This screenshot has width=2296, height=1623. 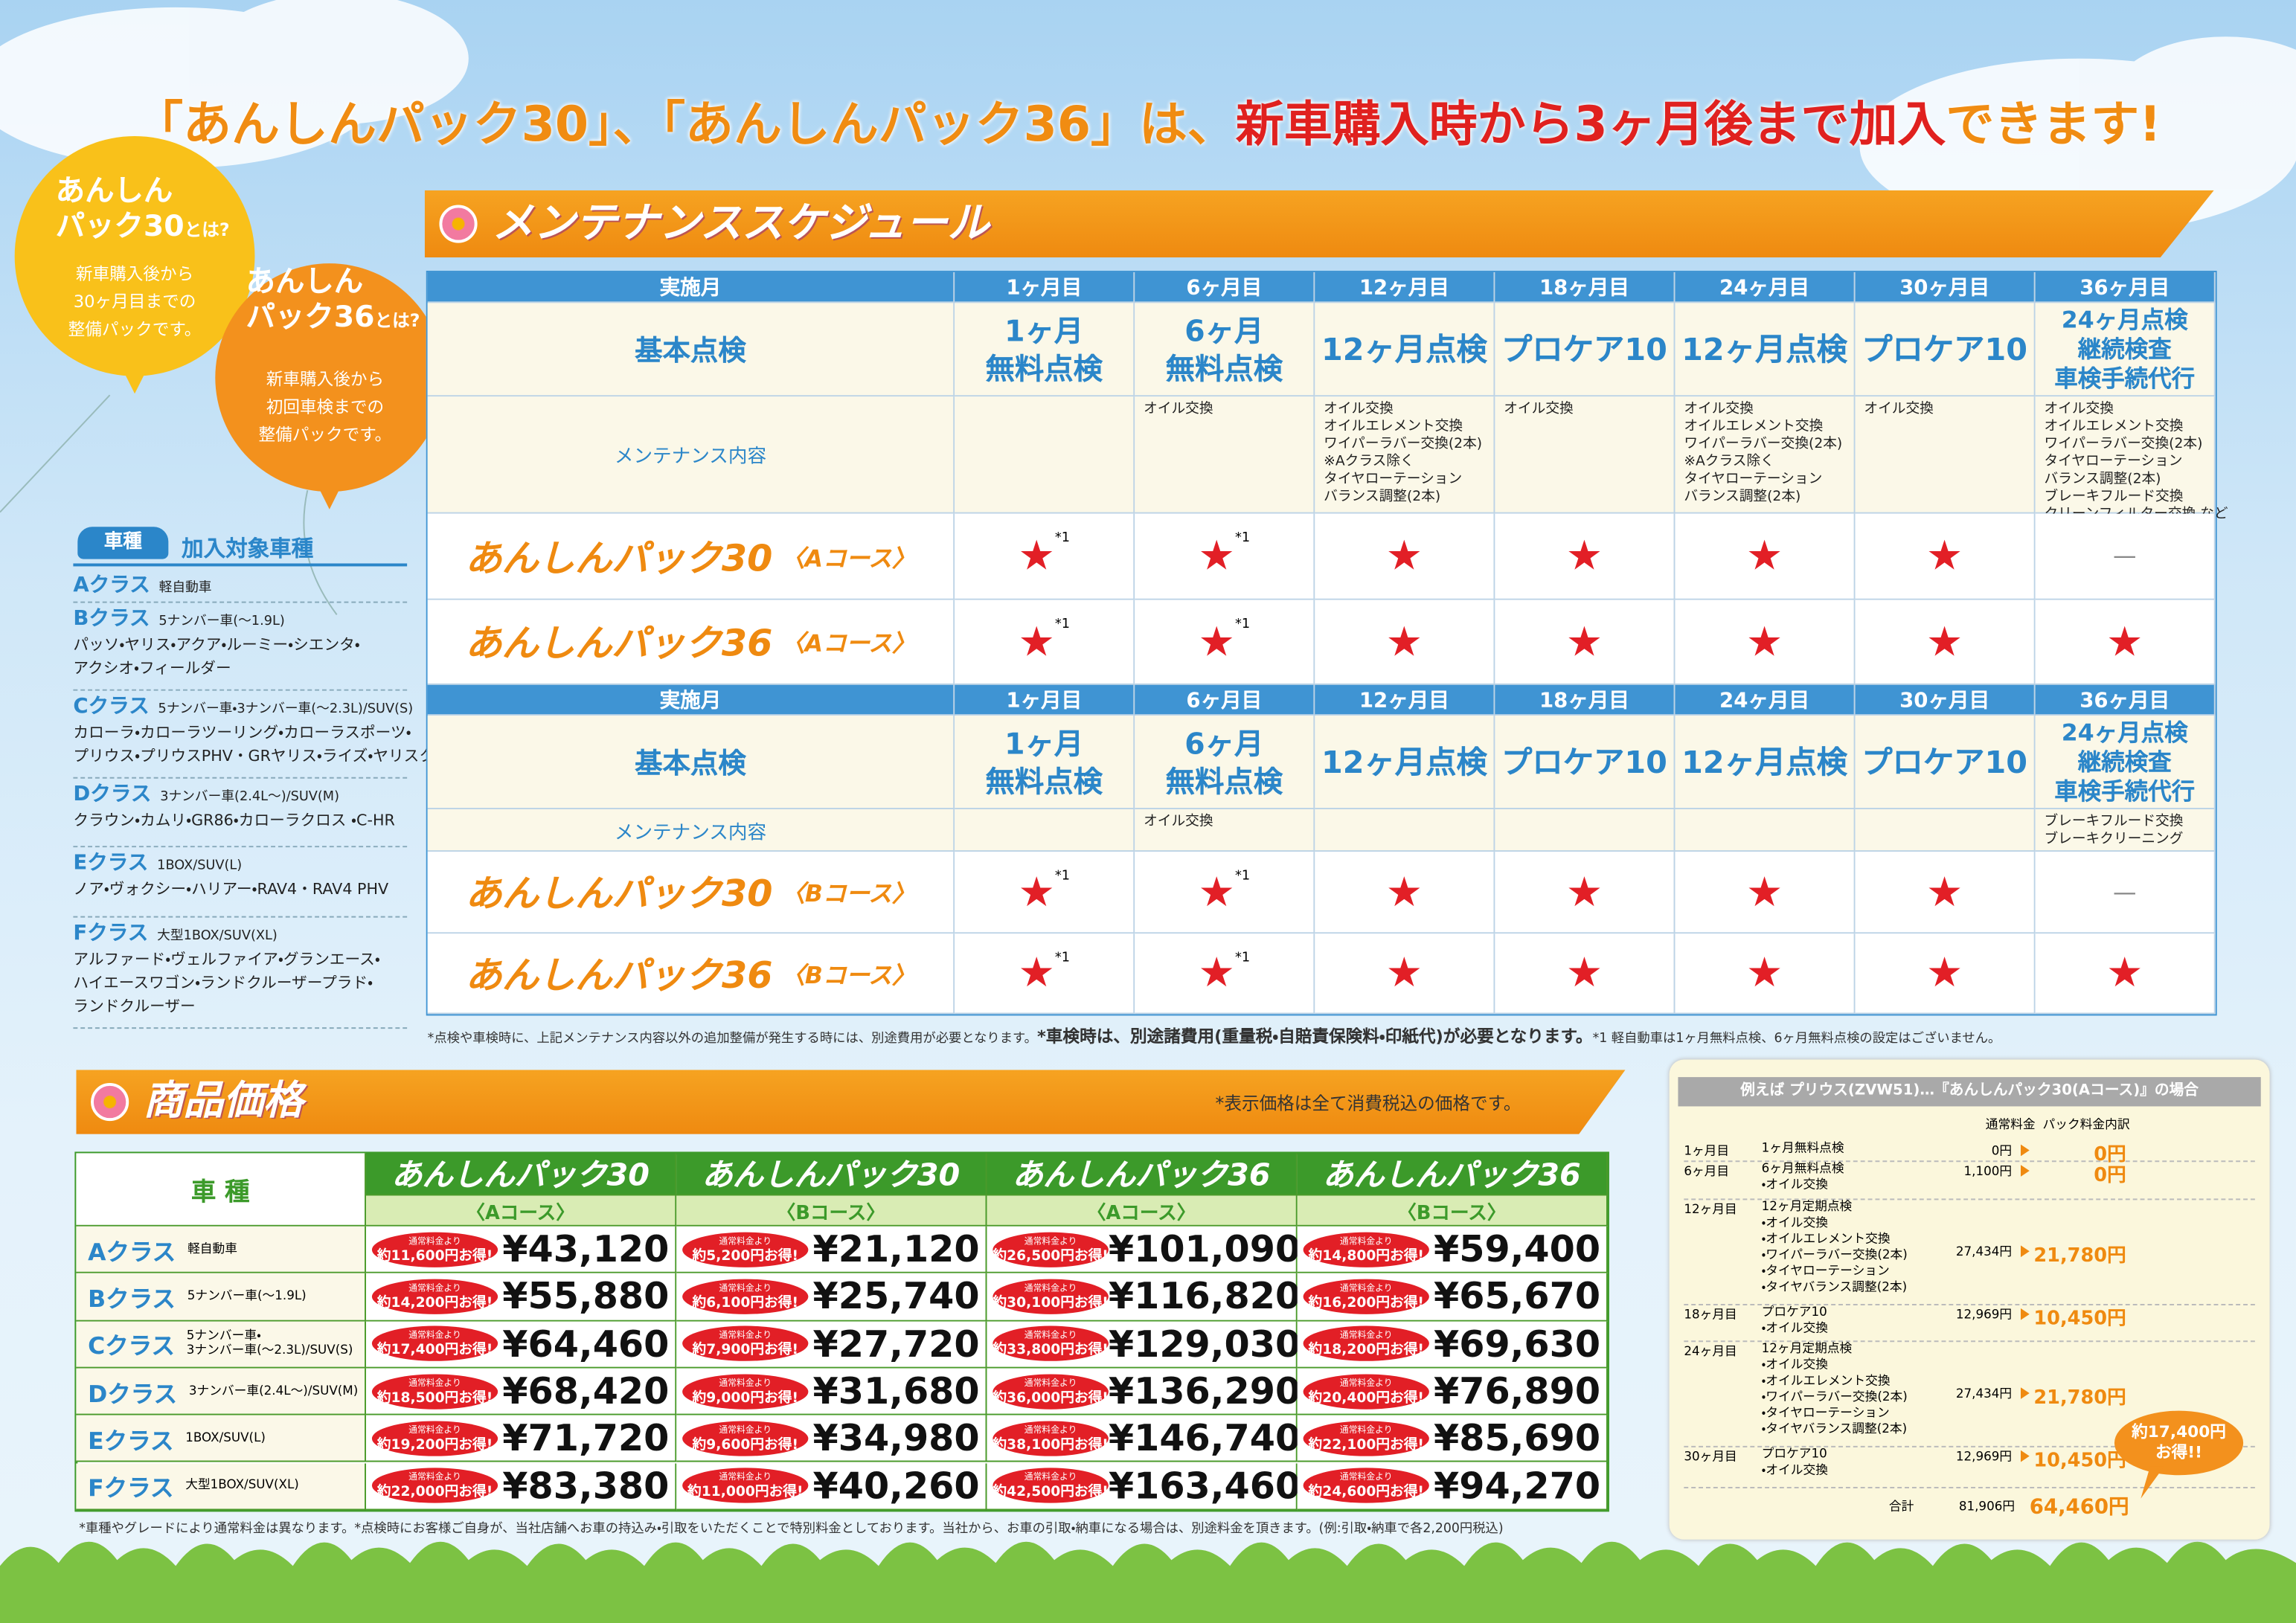 I want to click on schedule-note: *車検時は、別途諸費用(重量税・自賠責保険料・印紙代)が必要となります。, so click(x=1314, y=1036).